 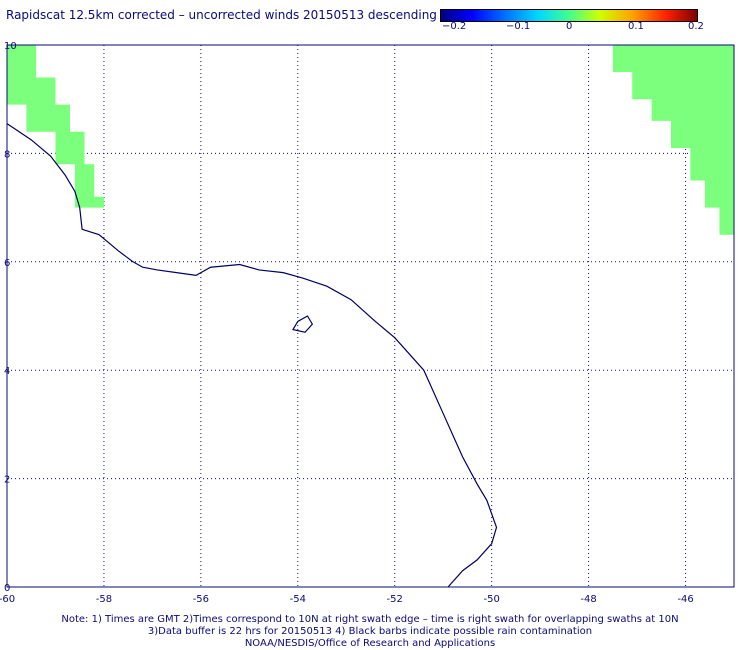 What do you see at coordinates (395, 599) in the screenshot?
I see `lon-tick-label: -52` at bounding box center [395, 599].